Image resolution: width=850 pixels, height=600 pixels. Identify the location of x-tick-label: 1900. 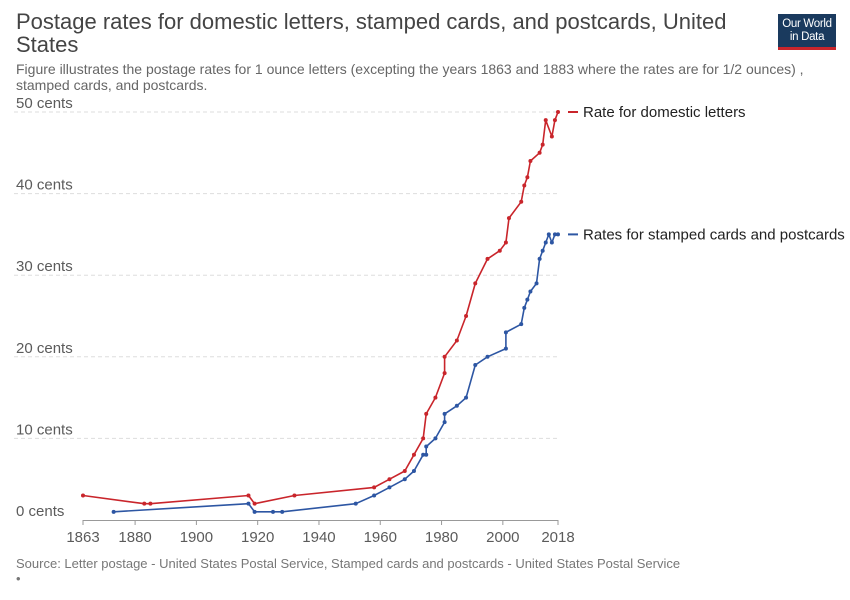
(196, 537).